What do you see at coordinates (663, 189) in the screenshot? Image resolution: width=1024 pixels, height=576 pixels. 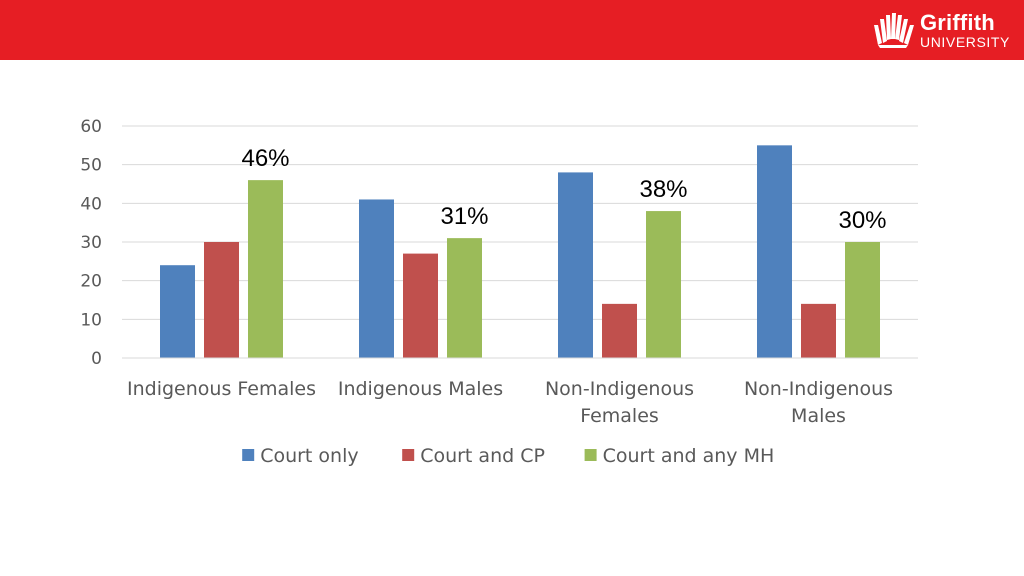 I see `data-label-percent: 38%` at bounding box center [663, 189].